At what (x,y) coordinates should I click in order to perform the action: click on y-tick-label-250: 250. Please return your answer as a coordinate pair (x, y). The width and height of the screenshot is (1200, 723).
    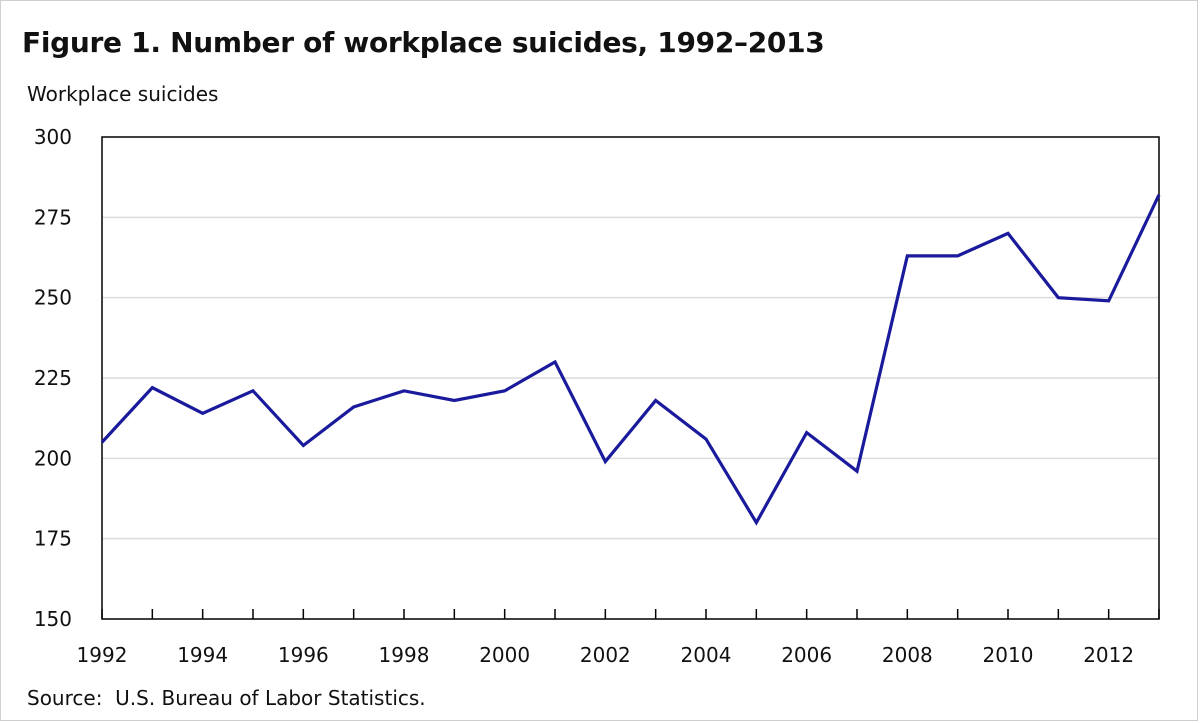
    Looking at the image, I should click on (53, 298).